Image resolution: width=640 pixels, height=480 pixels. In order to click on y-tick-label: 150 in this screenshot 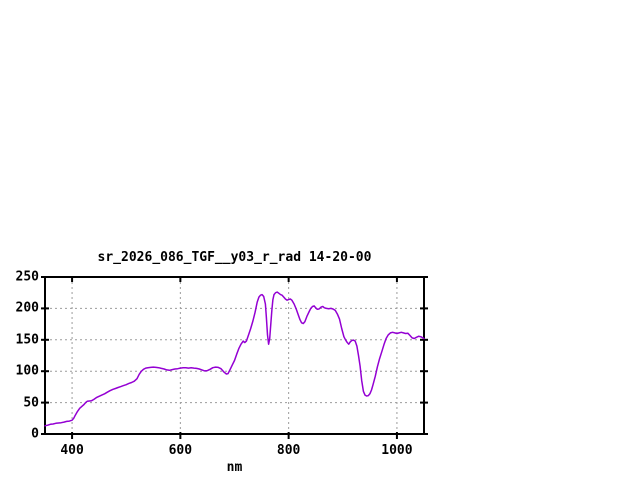, I will do `click(27, 340)`.